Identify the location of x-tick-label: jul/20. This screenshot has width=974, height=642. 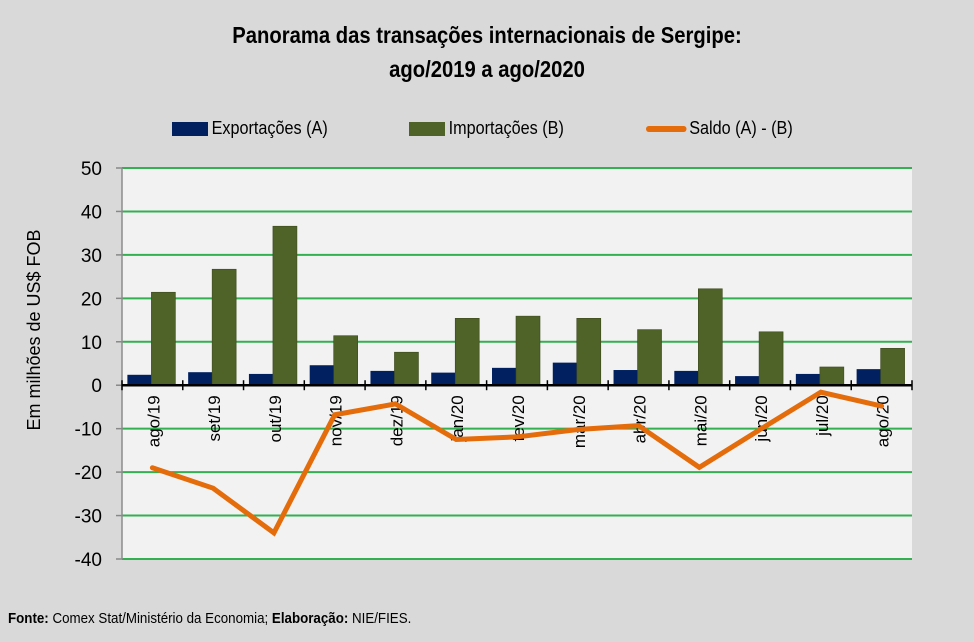
(822, 416).